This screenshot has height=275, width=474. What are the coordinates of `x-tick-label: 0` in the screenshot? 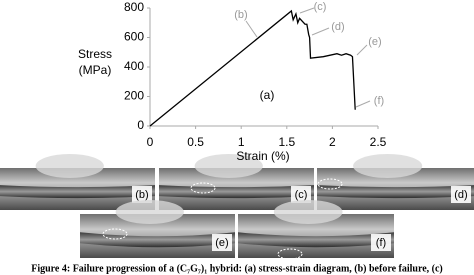 It's located at (150, 142).